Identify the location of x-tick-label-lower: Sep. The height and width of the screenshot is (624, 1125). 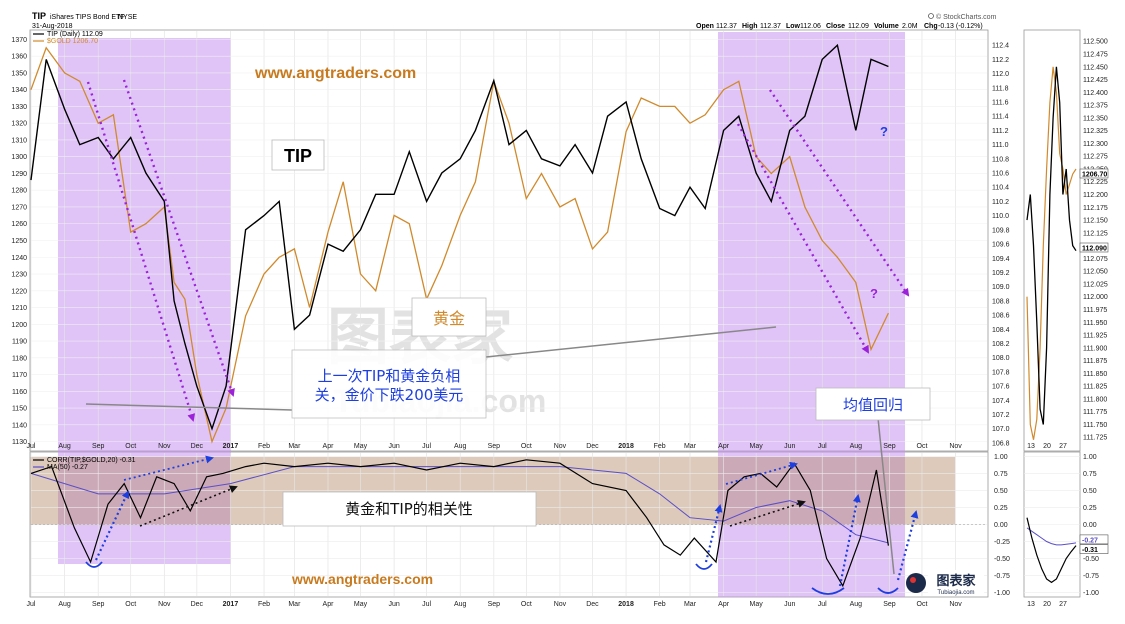
(889, 604).